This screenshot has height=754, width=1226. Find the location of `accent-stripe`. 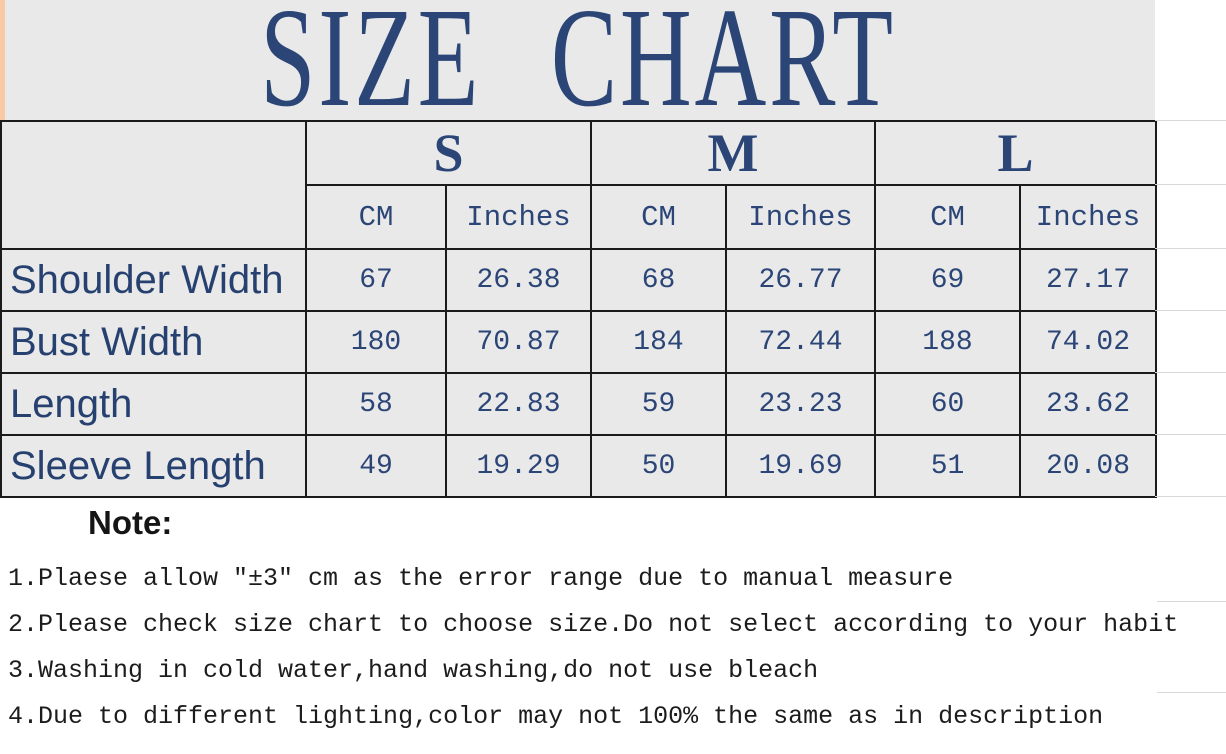

accent-stripe is located at coordinates (2, 60).